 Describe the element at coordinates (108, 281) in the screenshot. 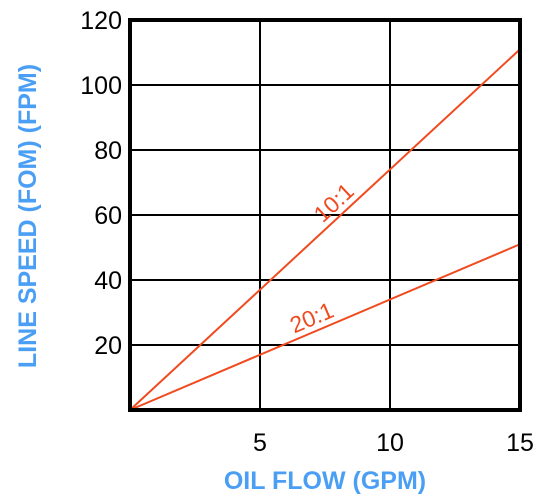

I see `y-tick-label: 40` at that location.